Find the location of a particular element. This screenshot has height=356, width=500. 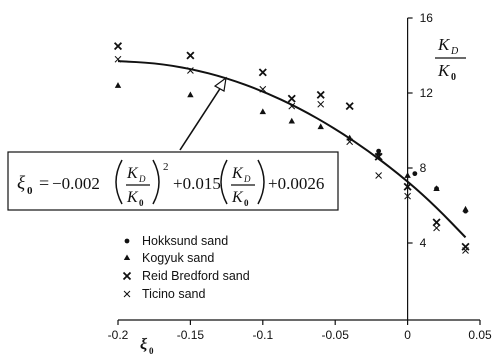

x-label-xi: ξ is located at coordinates (144, 344).